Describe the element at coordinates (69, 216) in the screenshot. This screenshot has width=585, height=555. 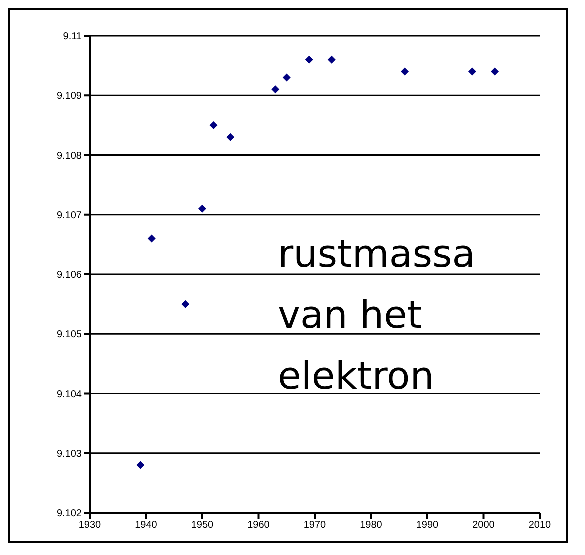
I see `y-tick-label: 9.107` at that location.